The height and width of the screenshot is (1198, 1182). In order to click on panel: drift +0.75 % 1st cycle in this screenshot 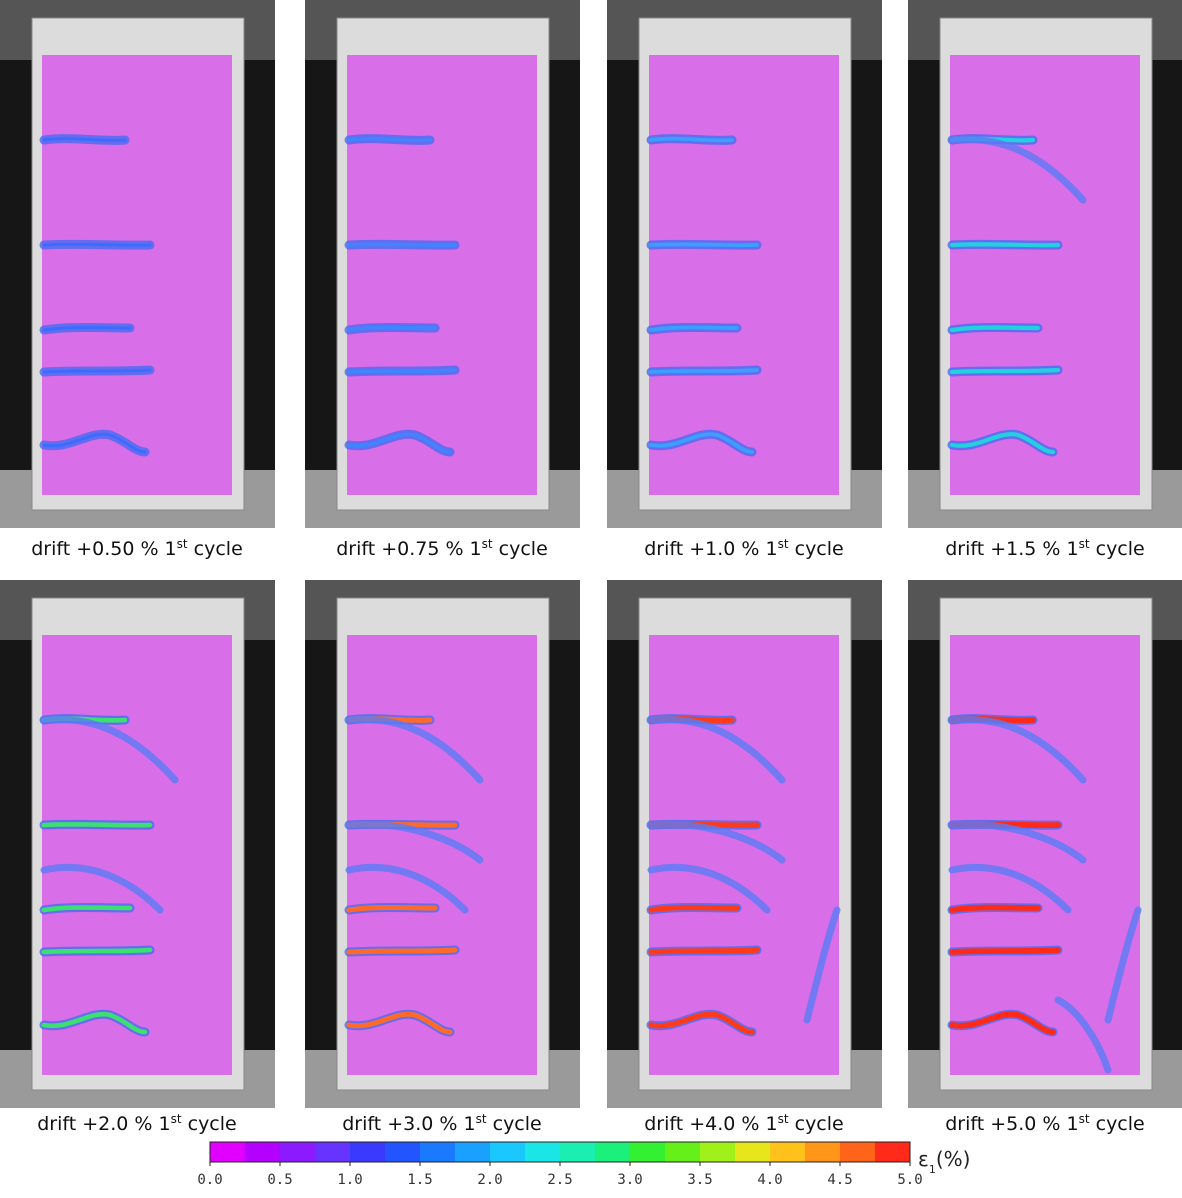, I will do `click(442, 280)`.